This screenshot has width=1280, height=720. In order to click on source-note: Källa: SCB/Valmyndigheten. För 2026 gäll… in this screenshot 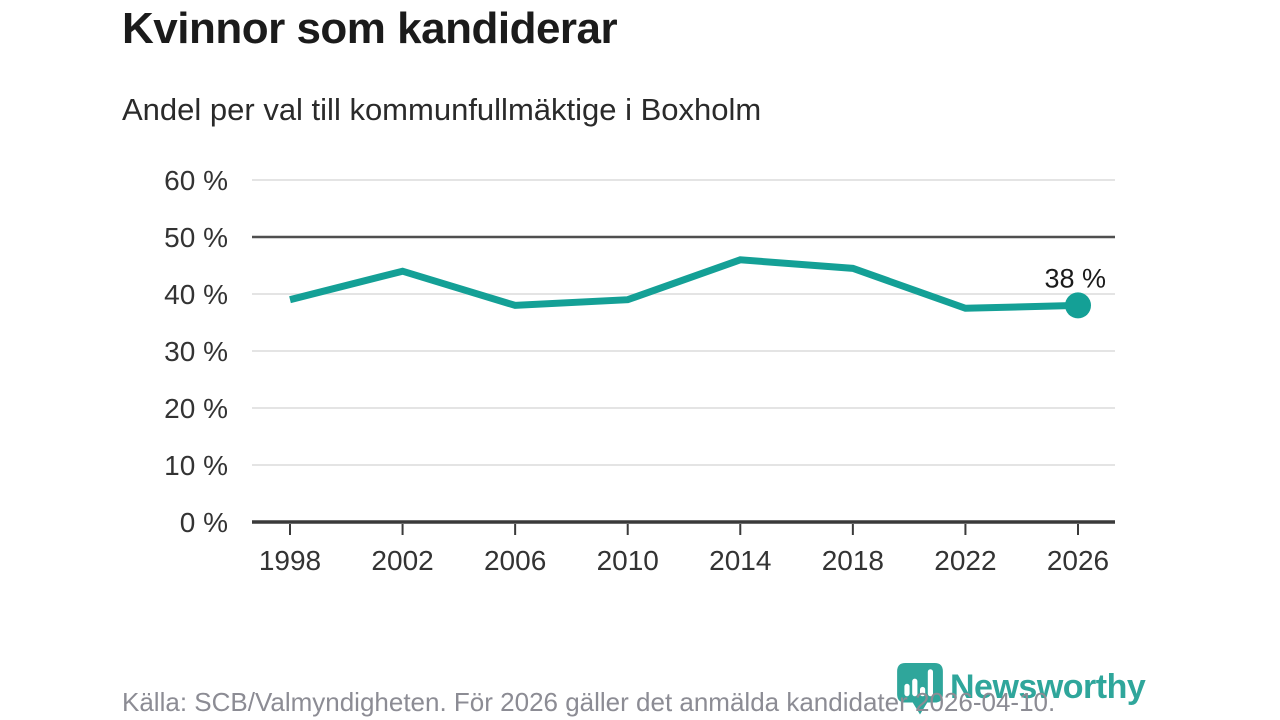, I will do `click(589, 702)`.